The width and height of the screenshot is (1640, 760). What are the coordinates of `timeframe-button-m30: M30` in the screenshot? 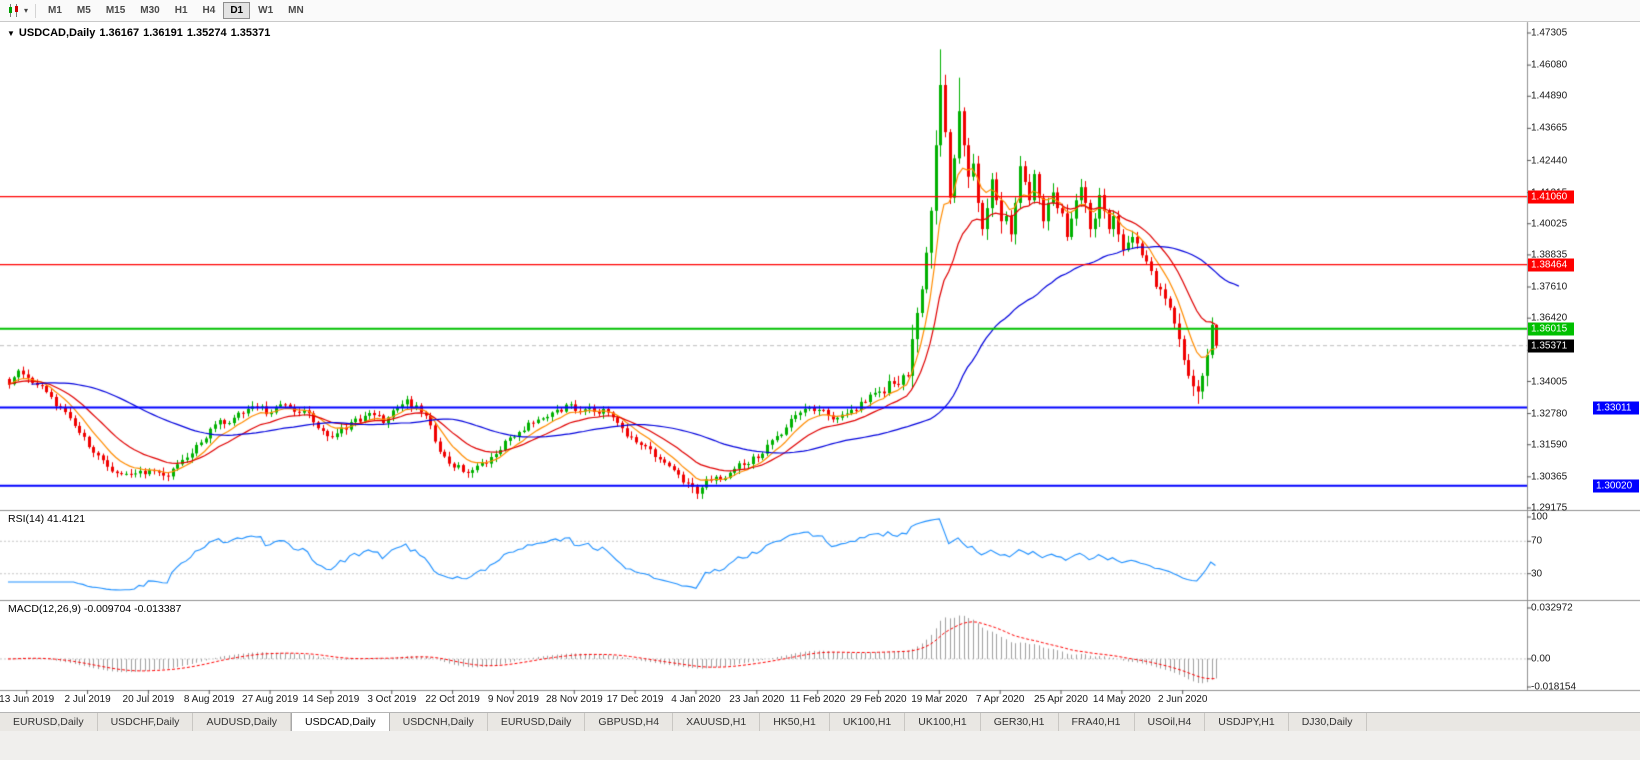 It's located at (149, 10).